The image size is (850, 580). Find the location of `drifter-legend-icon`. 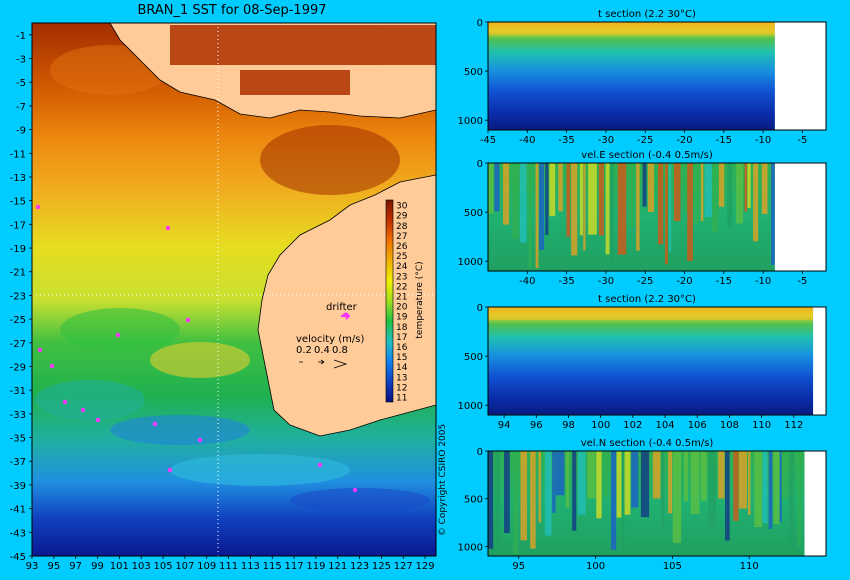

drifter-legend-icon is located at coordinates (346, 316).